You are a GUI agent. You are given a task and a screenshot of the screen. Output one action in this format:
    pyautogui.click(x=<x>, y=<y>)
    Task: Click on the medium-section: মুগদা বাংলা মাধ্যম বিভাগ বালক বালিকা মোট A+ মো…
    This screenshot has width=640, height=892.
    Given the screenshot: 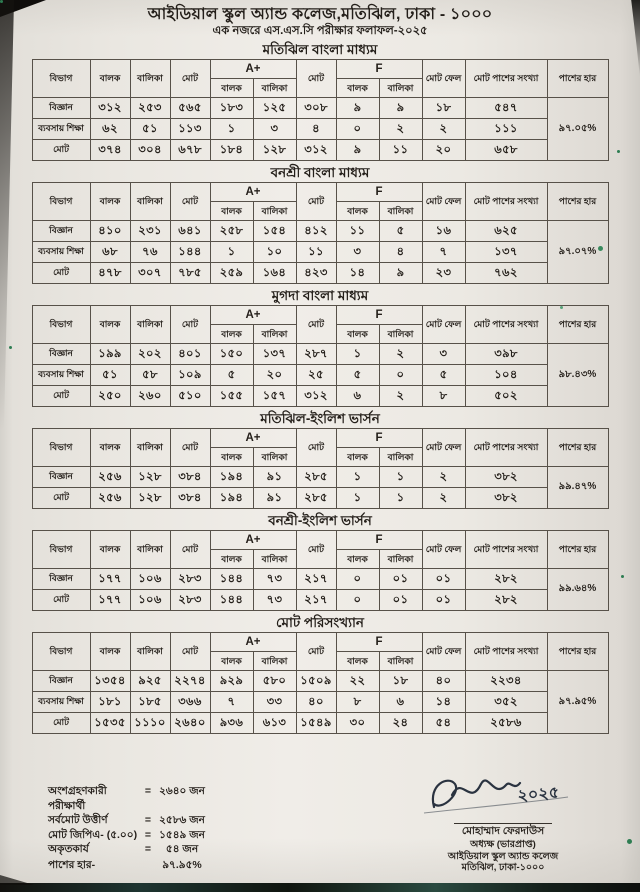 What is the action you would take?
    pyautogui.click(x=320, y=347)
    